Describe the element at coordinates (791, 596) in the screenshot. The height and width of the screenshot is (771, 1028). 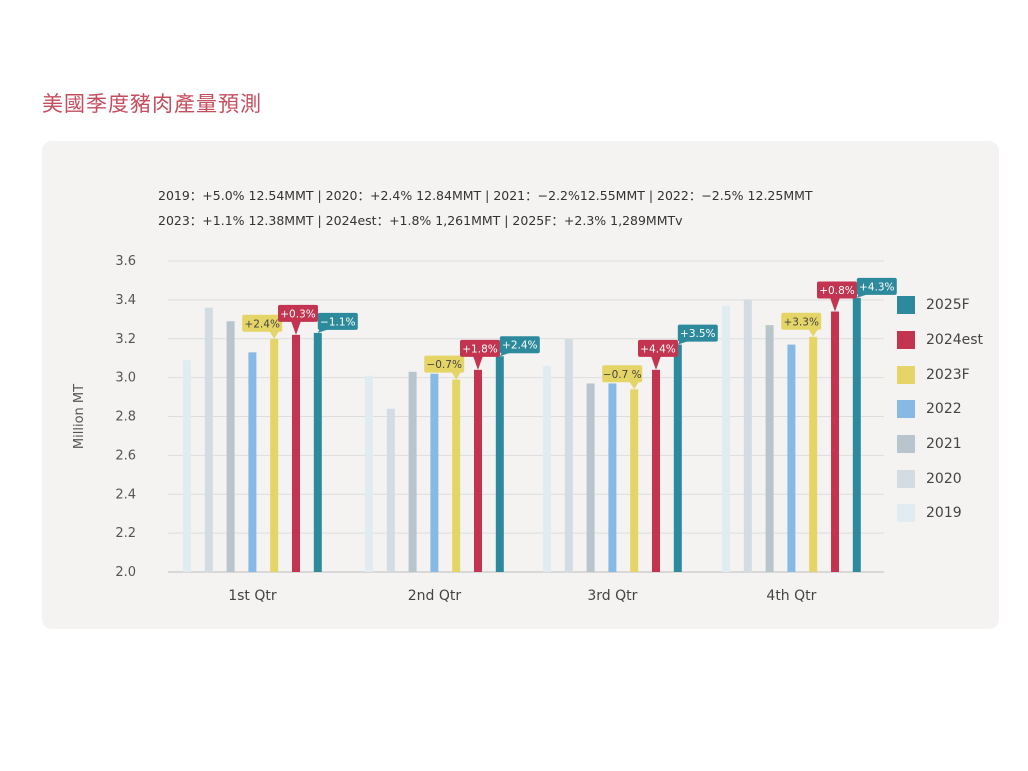
I see `x-tick-label: 4th Qtr` at that location.